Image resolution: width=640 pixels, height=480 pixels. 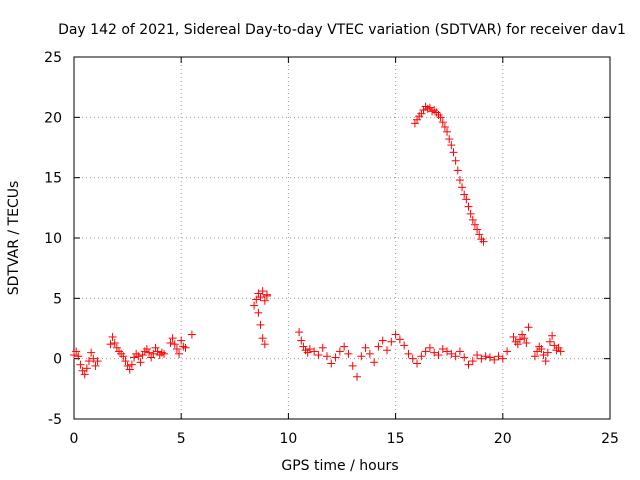 I want to click on x-tick-label: 25, so click(x=610, y=439).